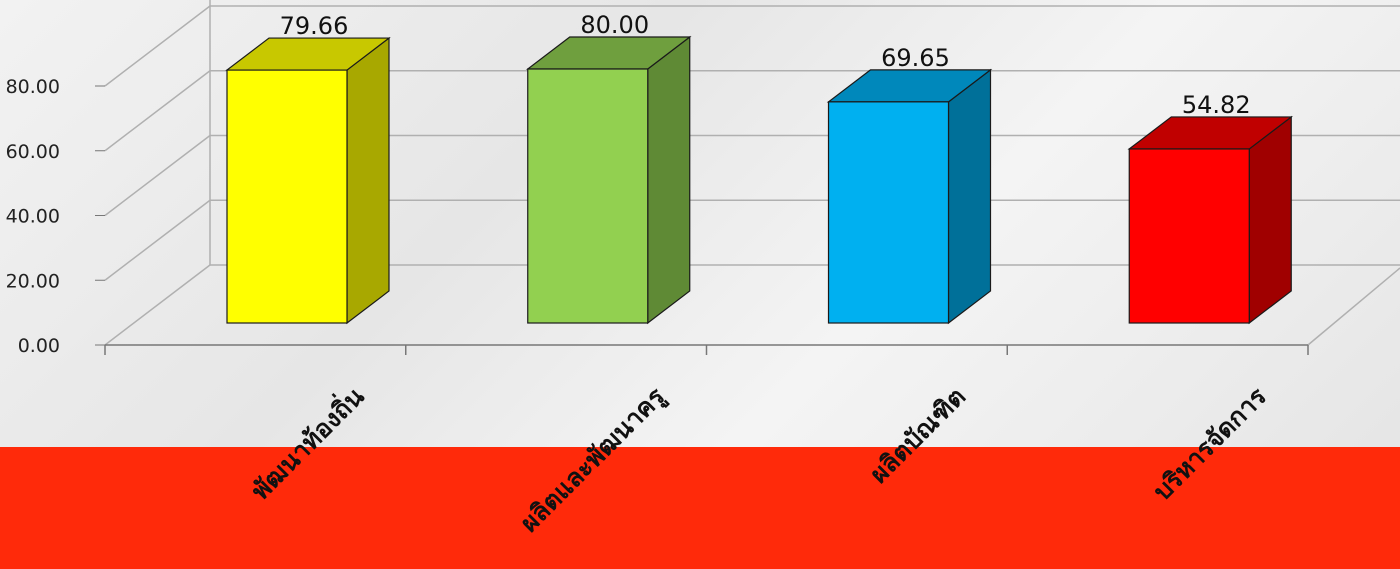 The image size is (1400, 569). What do you see at coordinates (706, 350) in the screenshot?
I see `x-axis-ticks` at bounding box center [706, 350].